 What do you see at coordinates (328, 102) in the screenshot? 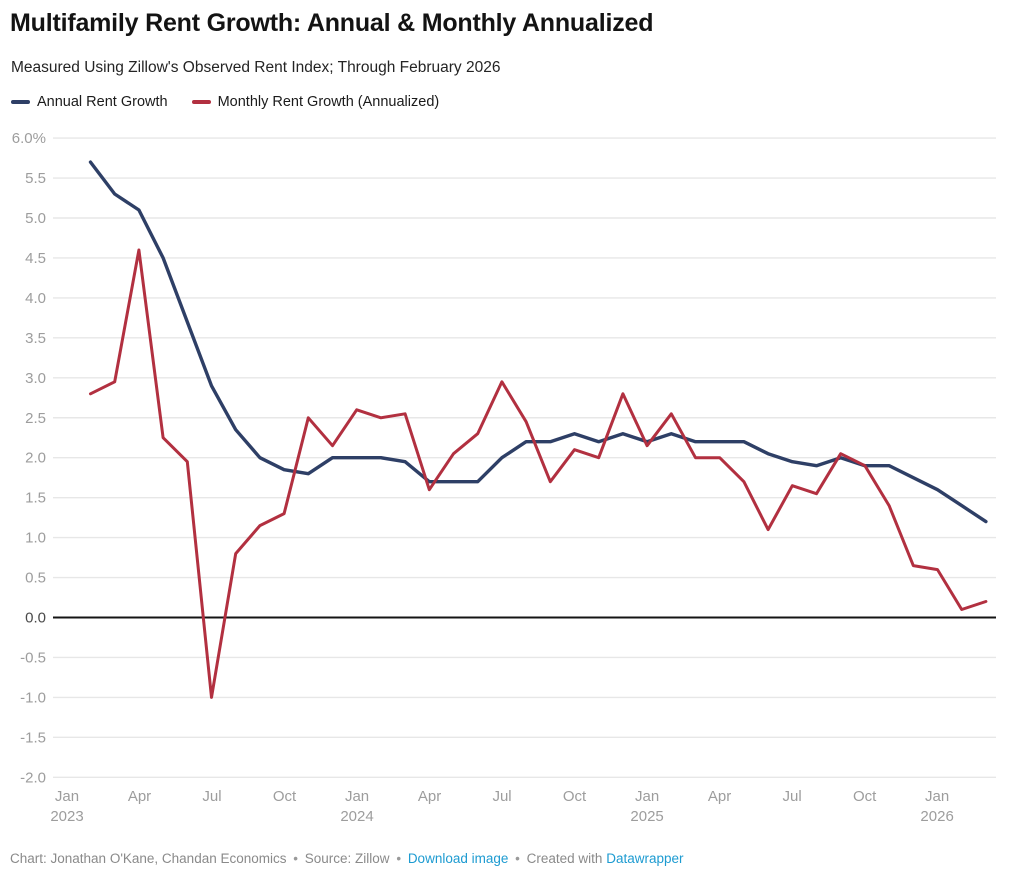
I see `legend-label-monthly: Monthly Rent Growth (Annualized)` at bounding box center [328, 102].